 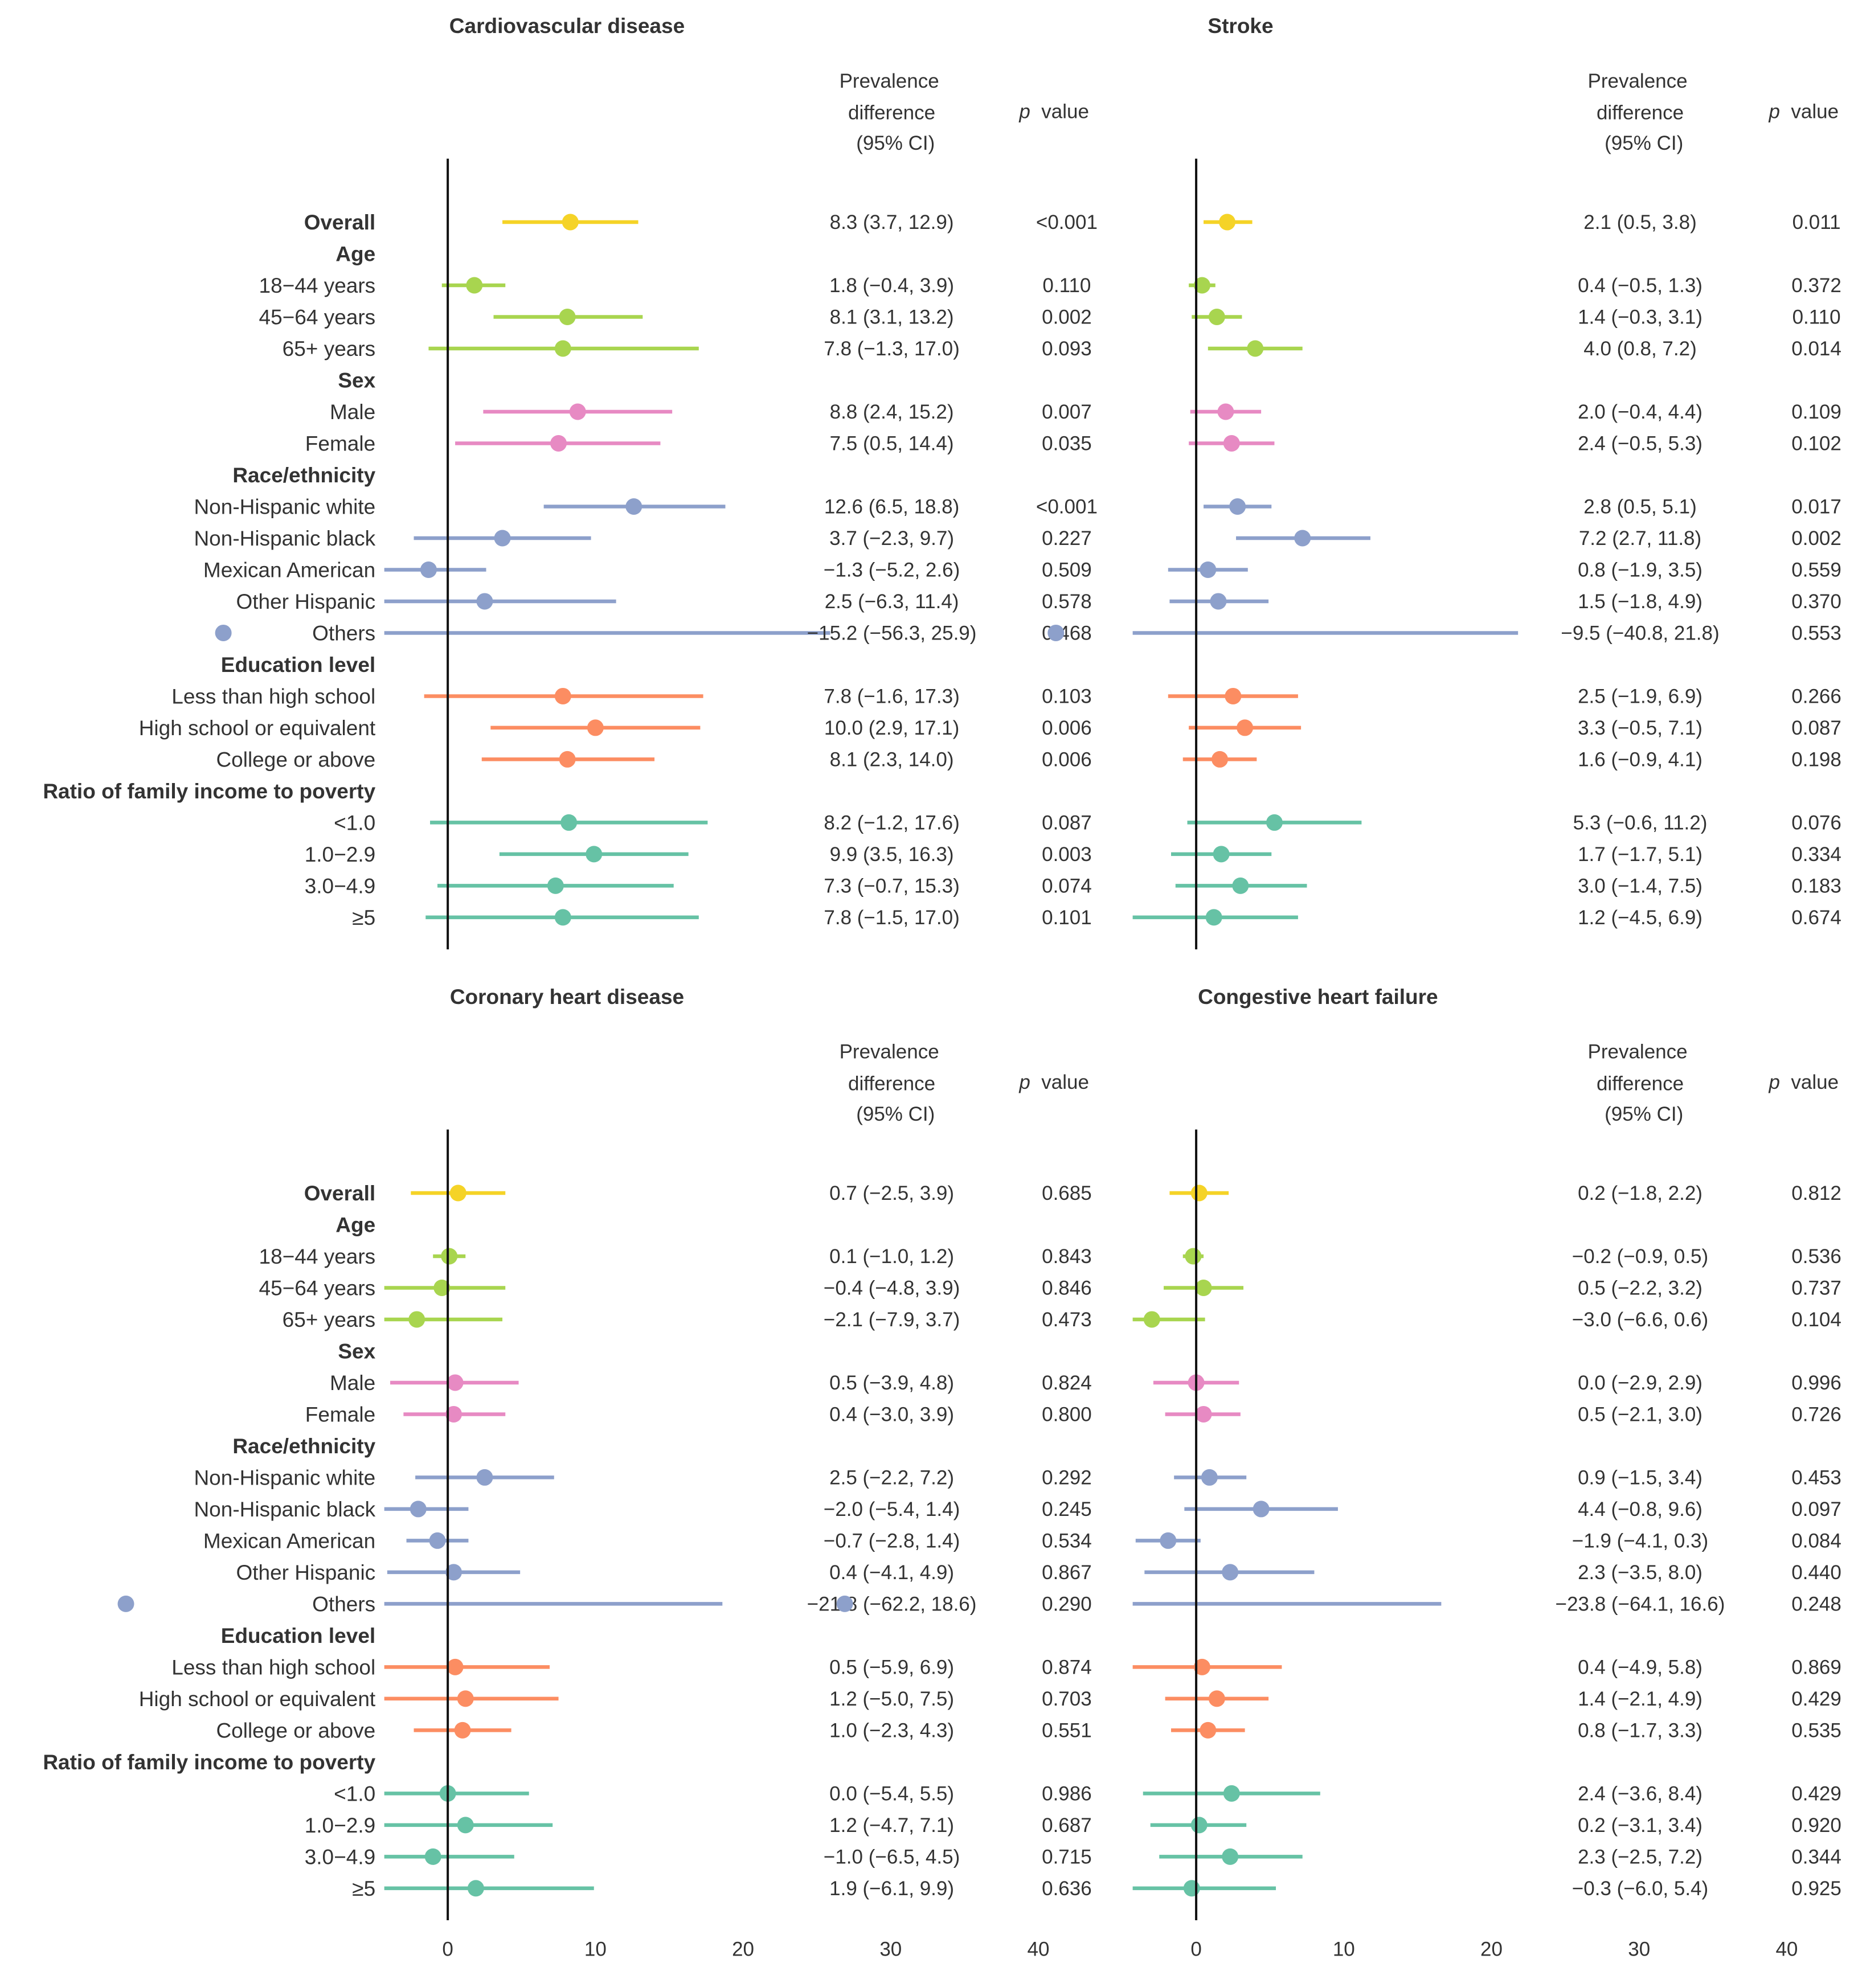 What do you see at coordinates (1067, 1477) in the screenshot?
I see `p-value: 0.292` at bounding box center [1067, 1477].